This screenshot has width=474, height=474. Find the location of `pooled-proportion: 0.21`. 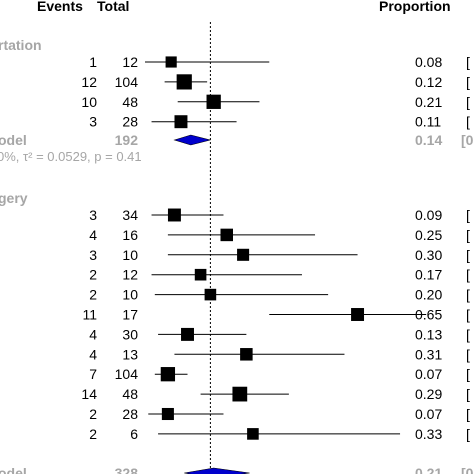

pooled-proportion: 0.21 is located at coordinates (428, 469).